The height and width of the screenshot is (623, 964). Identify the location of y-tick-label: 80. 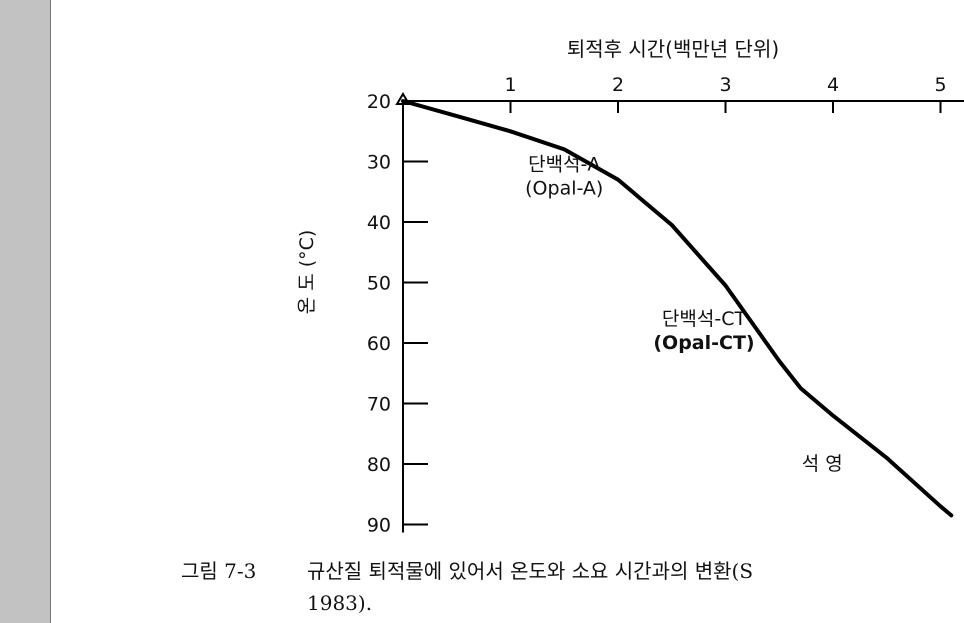
(379, 465).